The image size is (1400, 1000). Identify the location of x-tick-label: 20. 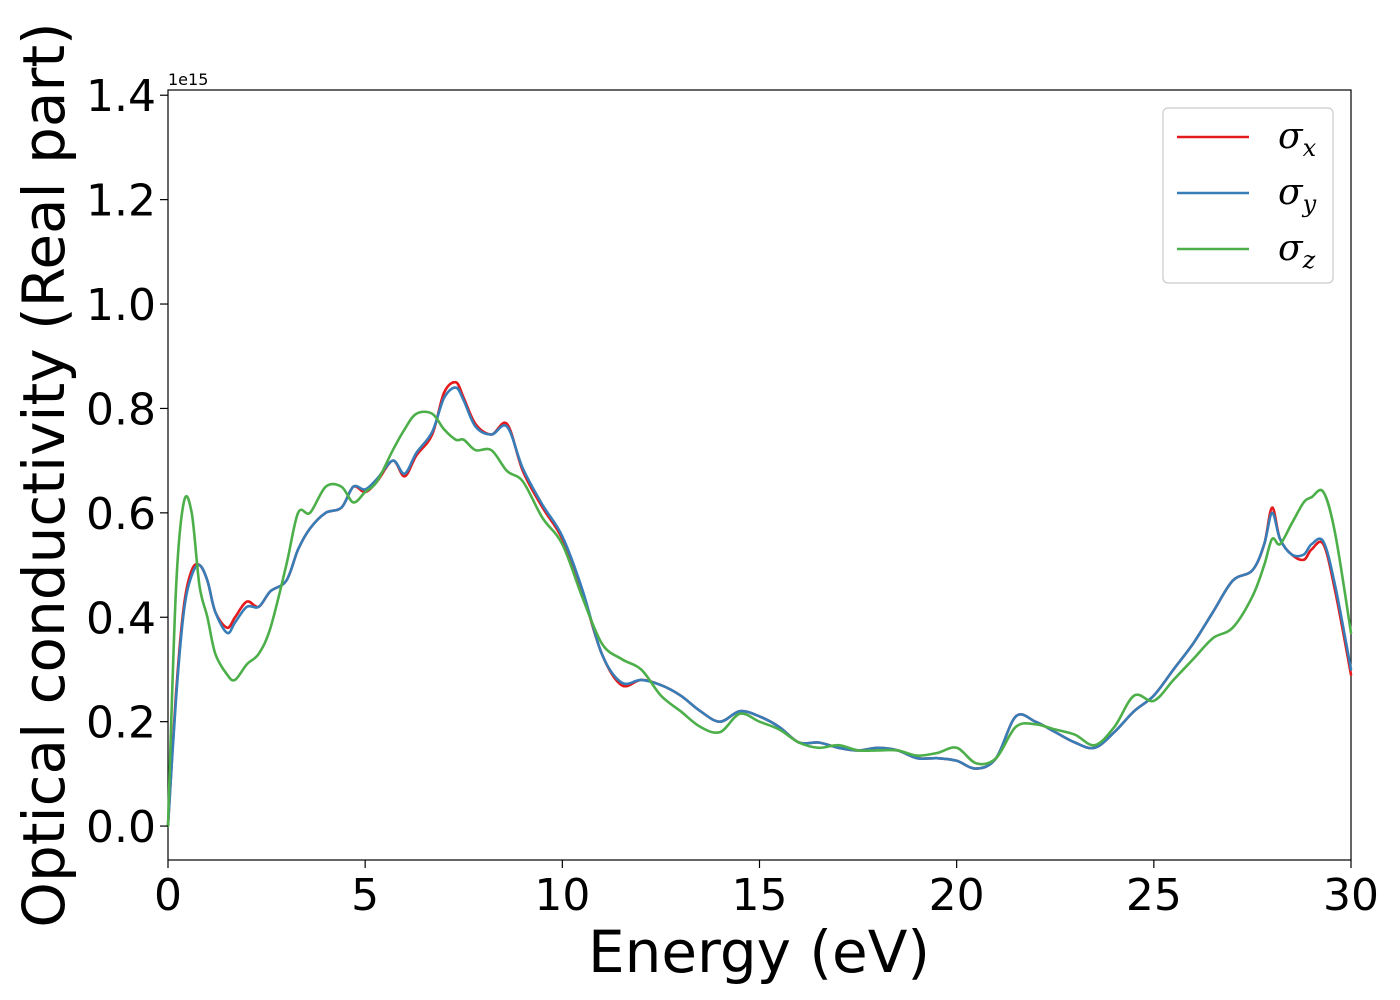
(957, 895).